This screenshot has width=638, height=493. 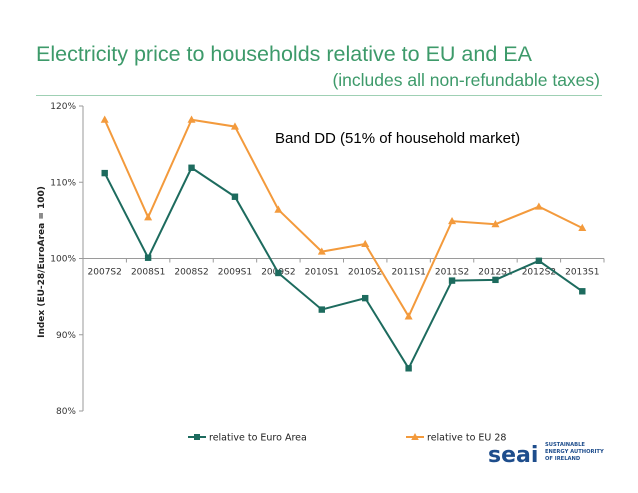 I want to click on x-tick-label: 2012S1, so click(x=495, y=273).